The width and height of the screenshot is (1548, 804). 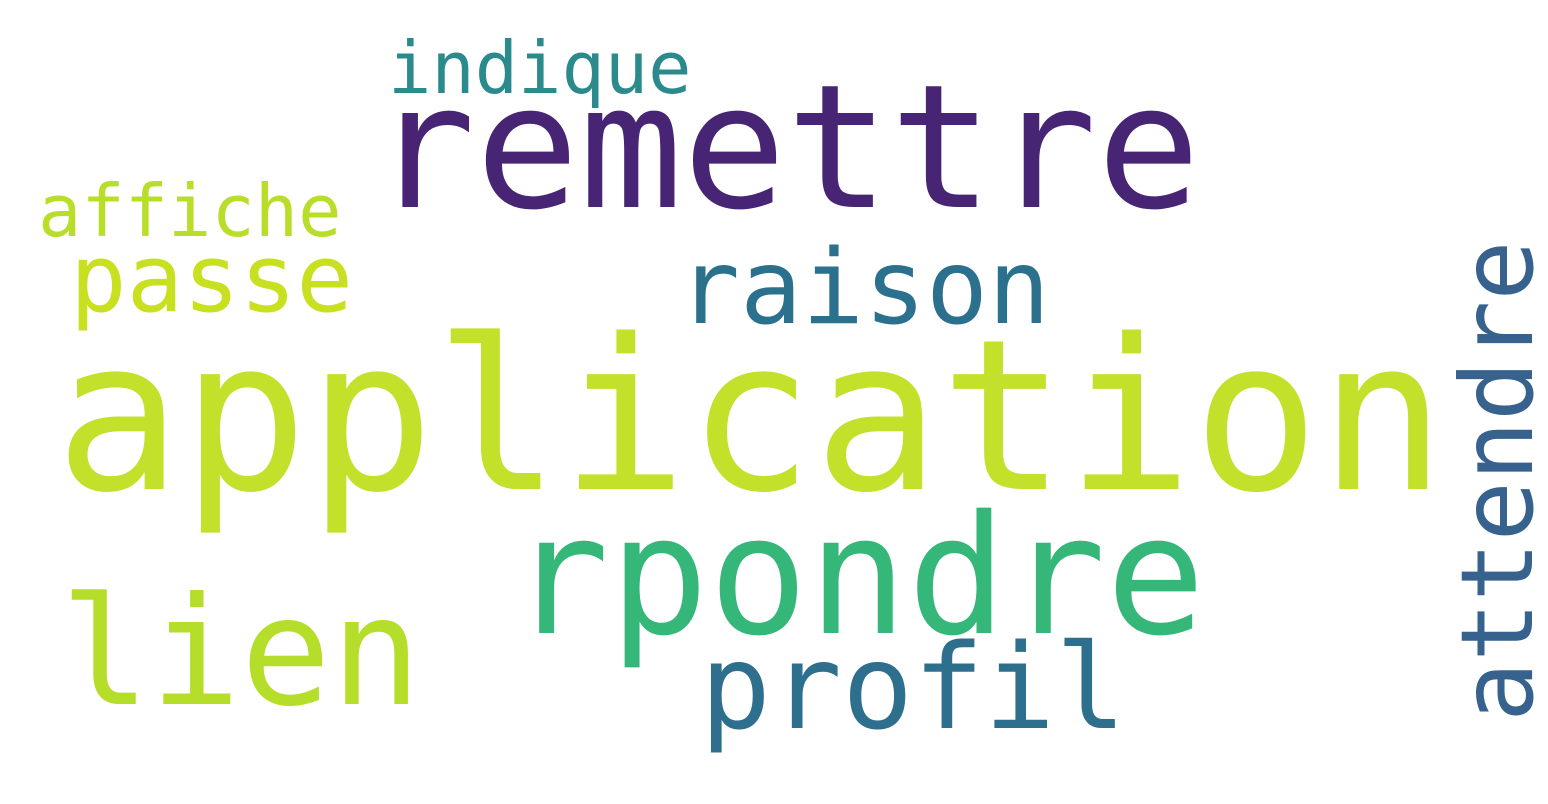 What do you see at coordinates (786, 147) in the screenshot?
I see `word-remettre: remettre` at bounding box center [786, 147].